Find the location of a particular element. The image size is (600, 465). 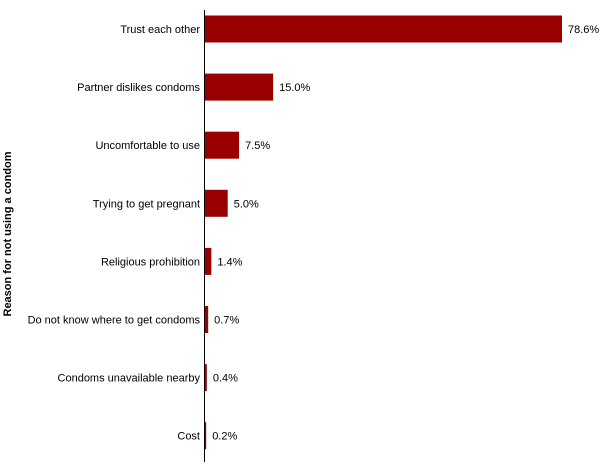

value-label: 0.2% is located at coordinates (224, 437).